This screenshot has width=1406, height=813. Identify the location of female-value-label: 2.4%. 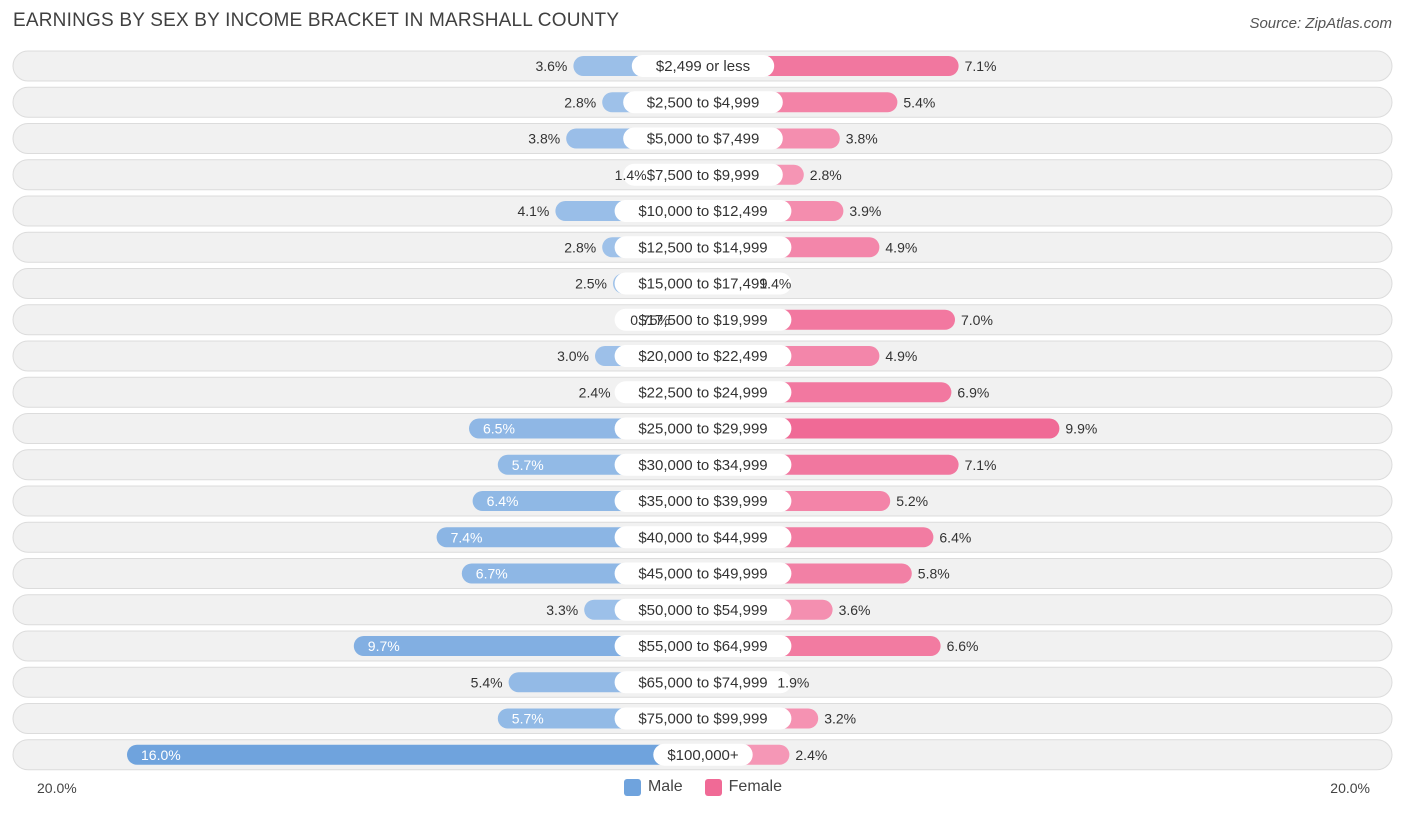
(811, 755).